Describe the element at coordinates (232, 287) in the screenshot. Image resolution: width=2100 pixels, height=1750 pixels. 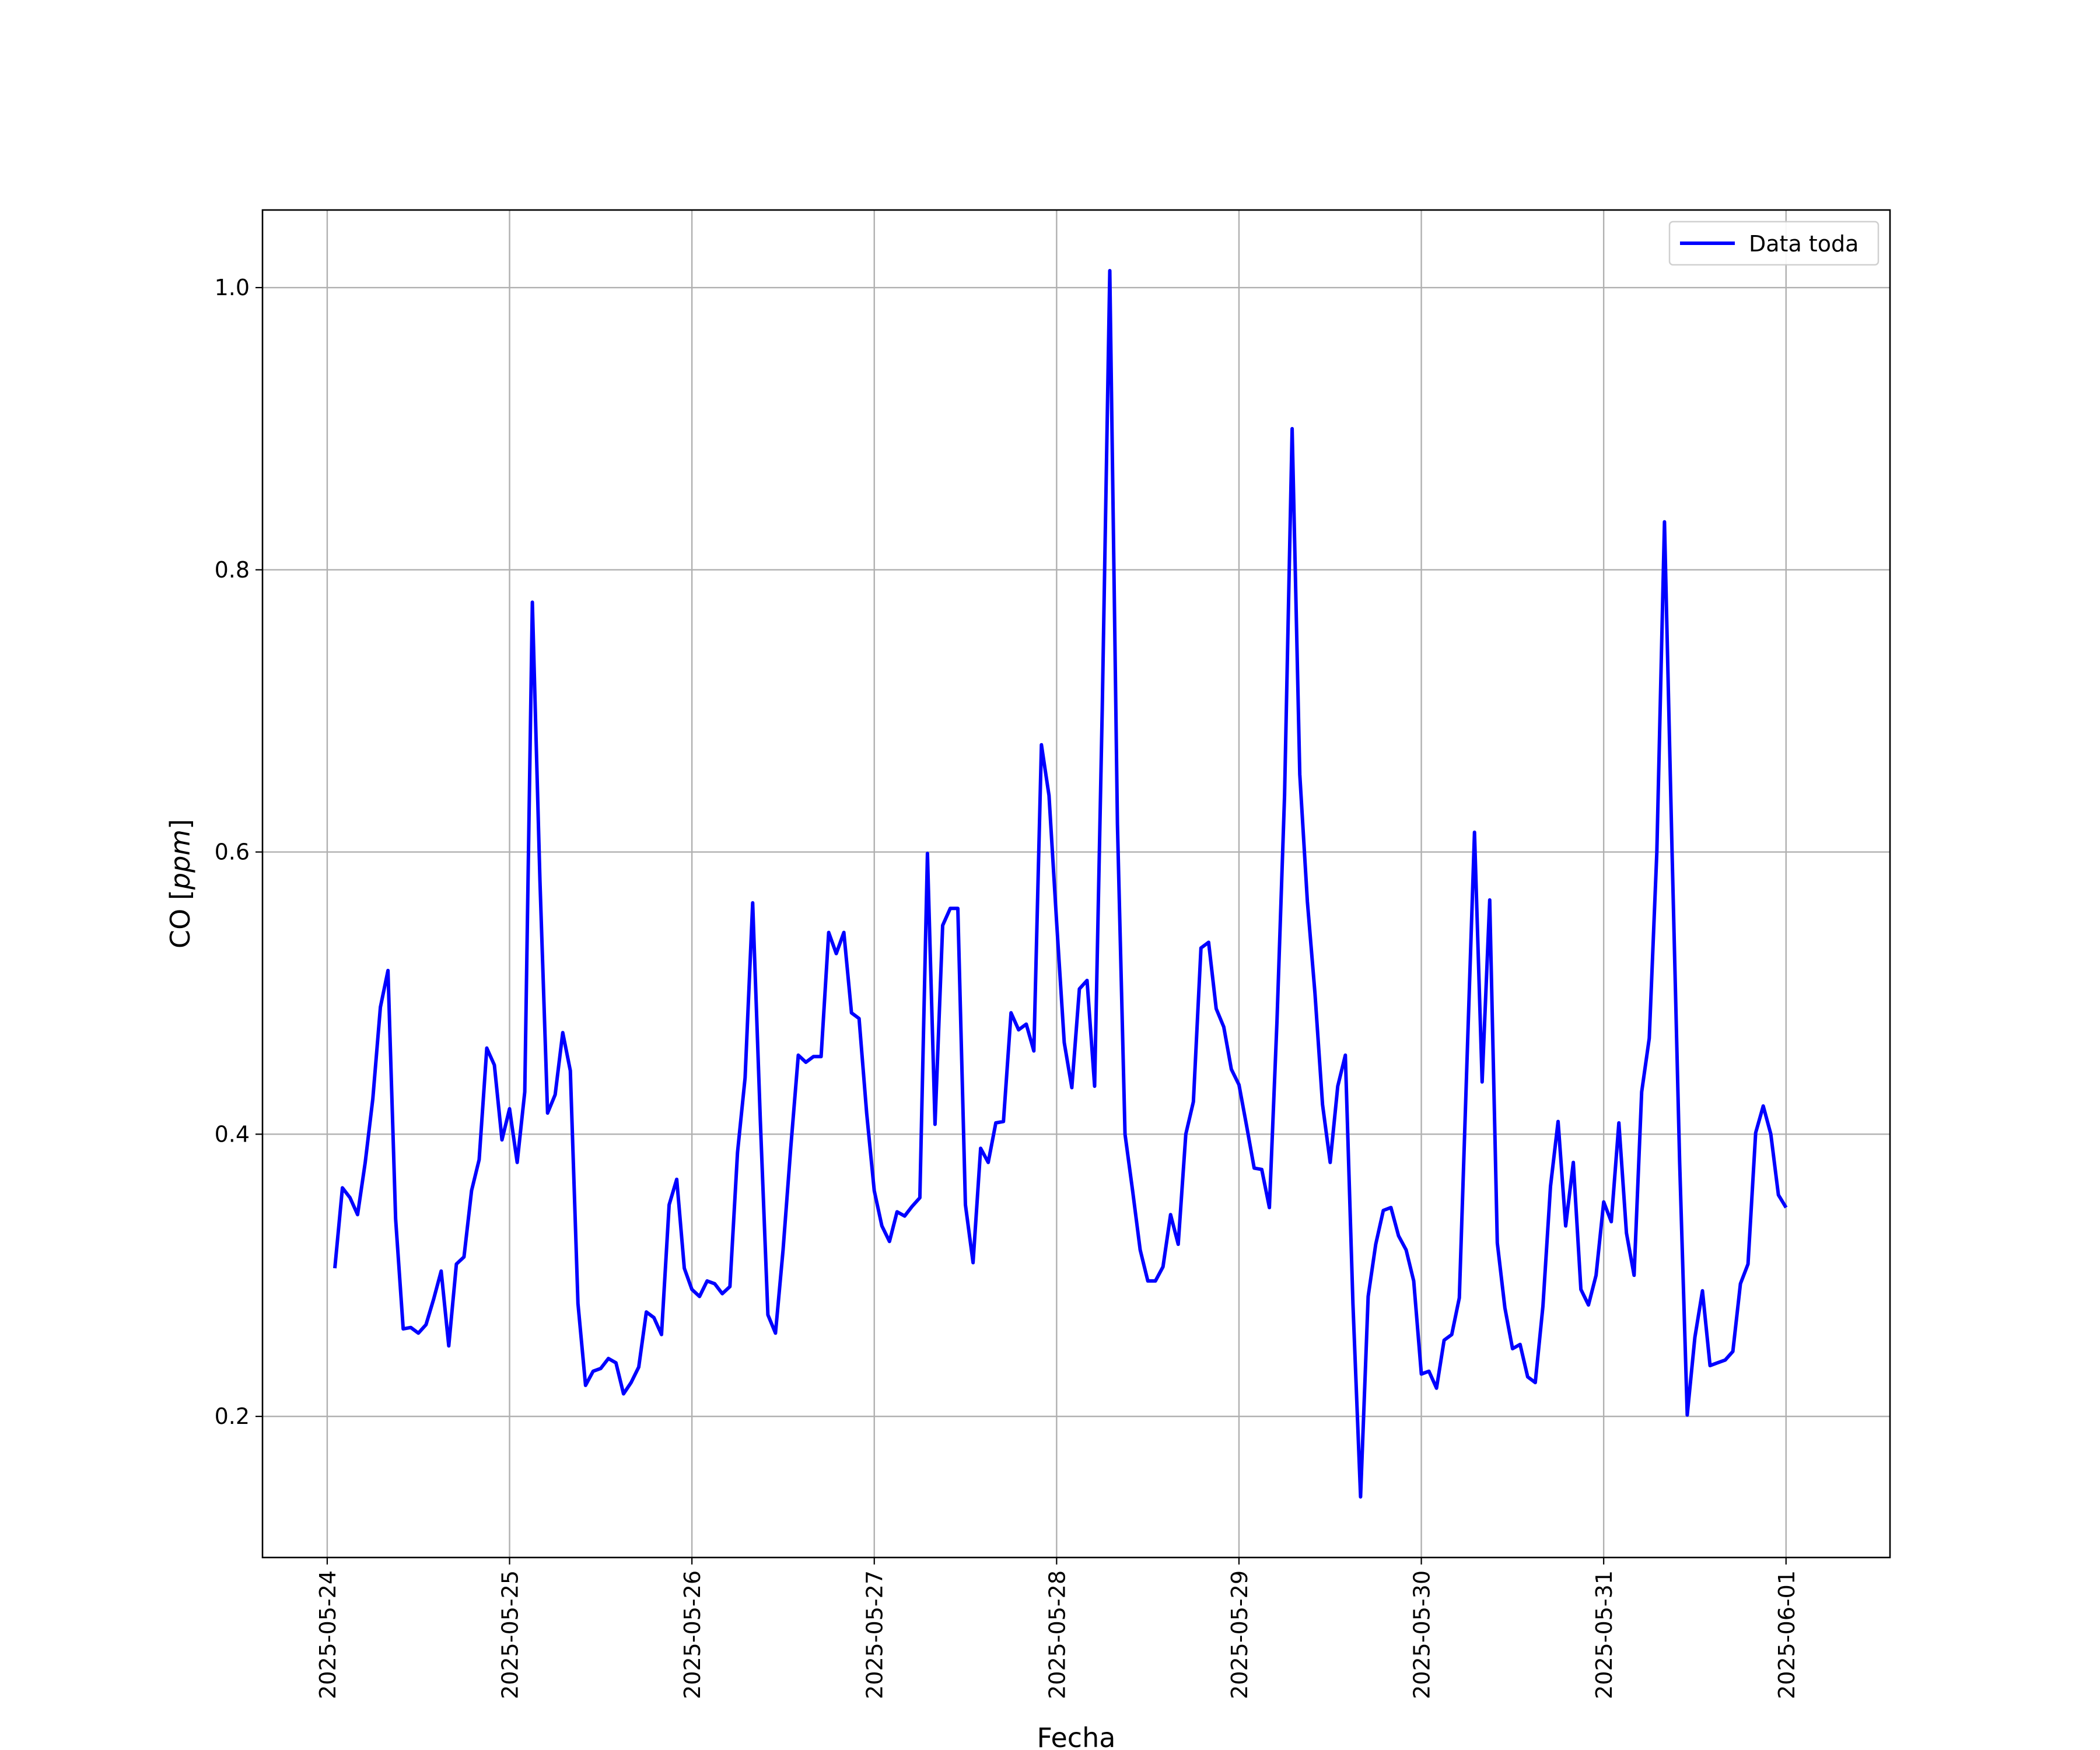
I see `y-tick-label: 1.0` at that location.